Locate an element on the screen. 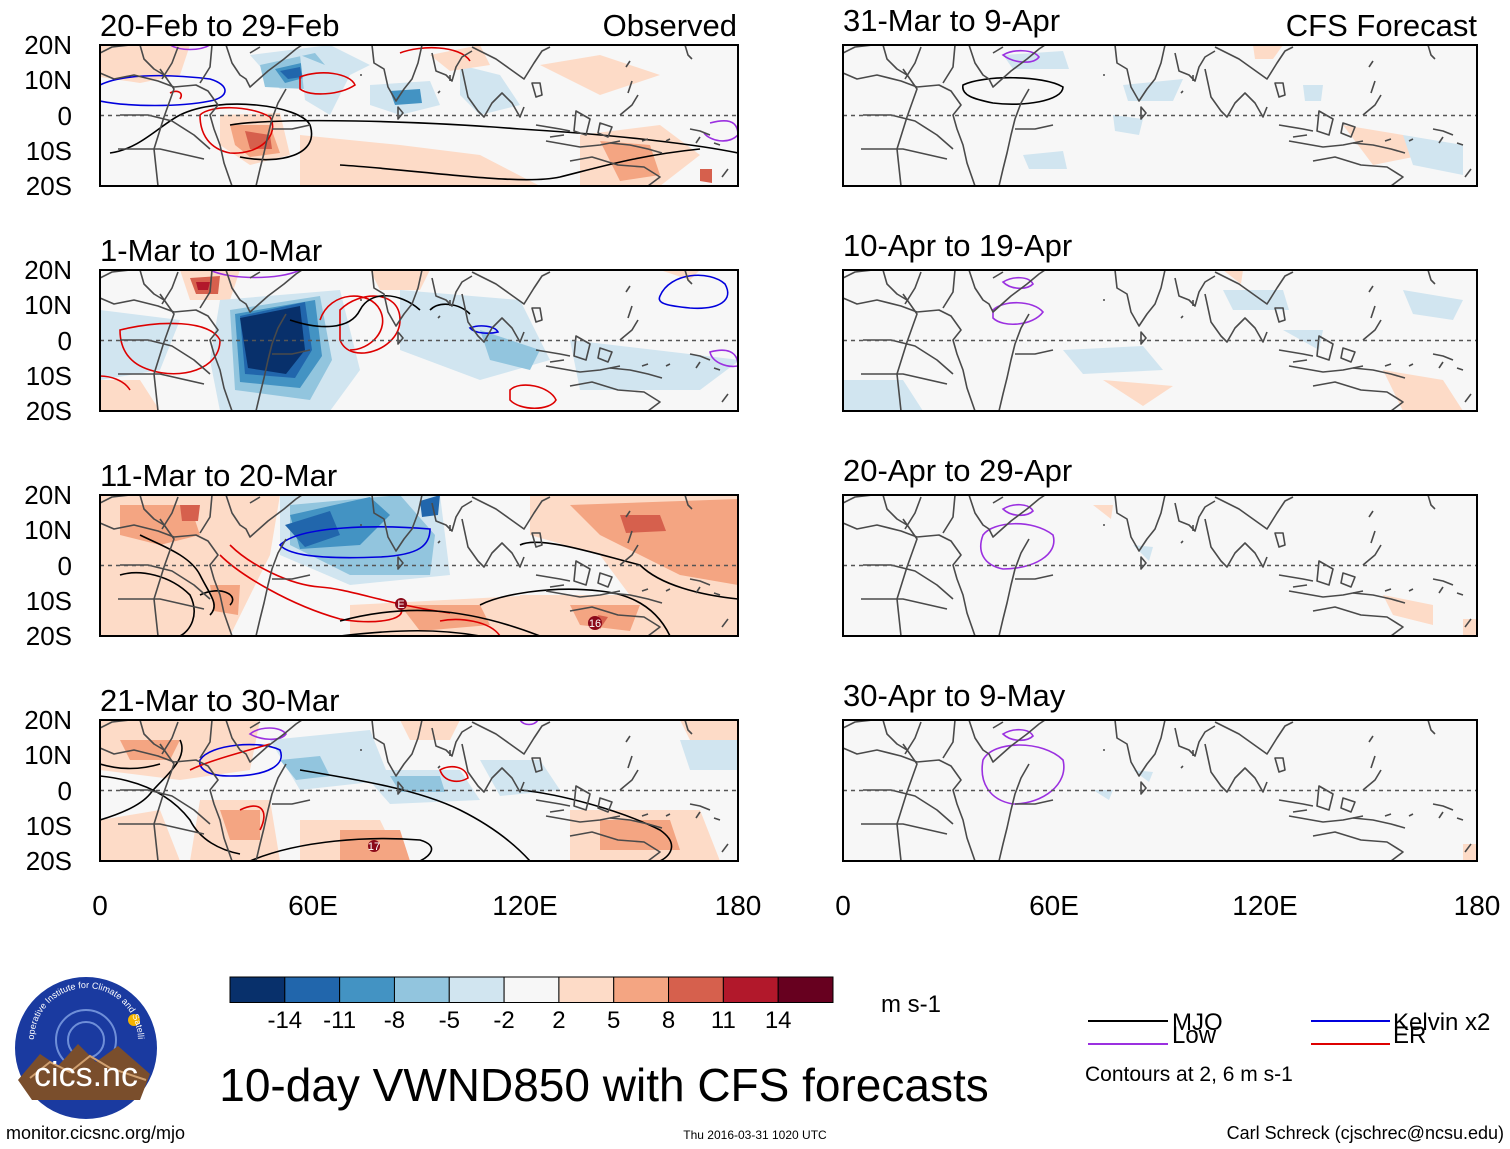 Image resolution: width=1510 pixels, height=1149 pixels. longitude-labels-left: 0 60E 120E 180 is located at coordinates (426, 905).